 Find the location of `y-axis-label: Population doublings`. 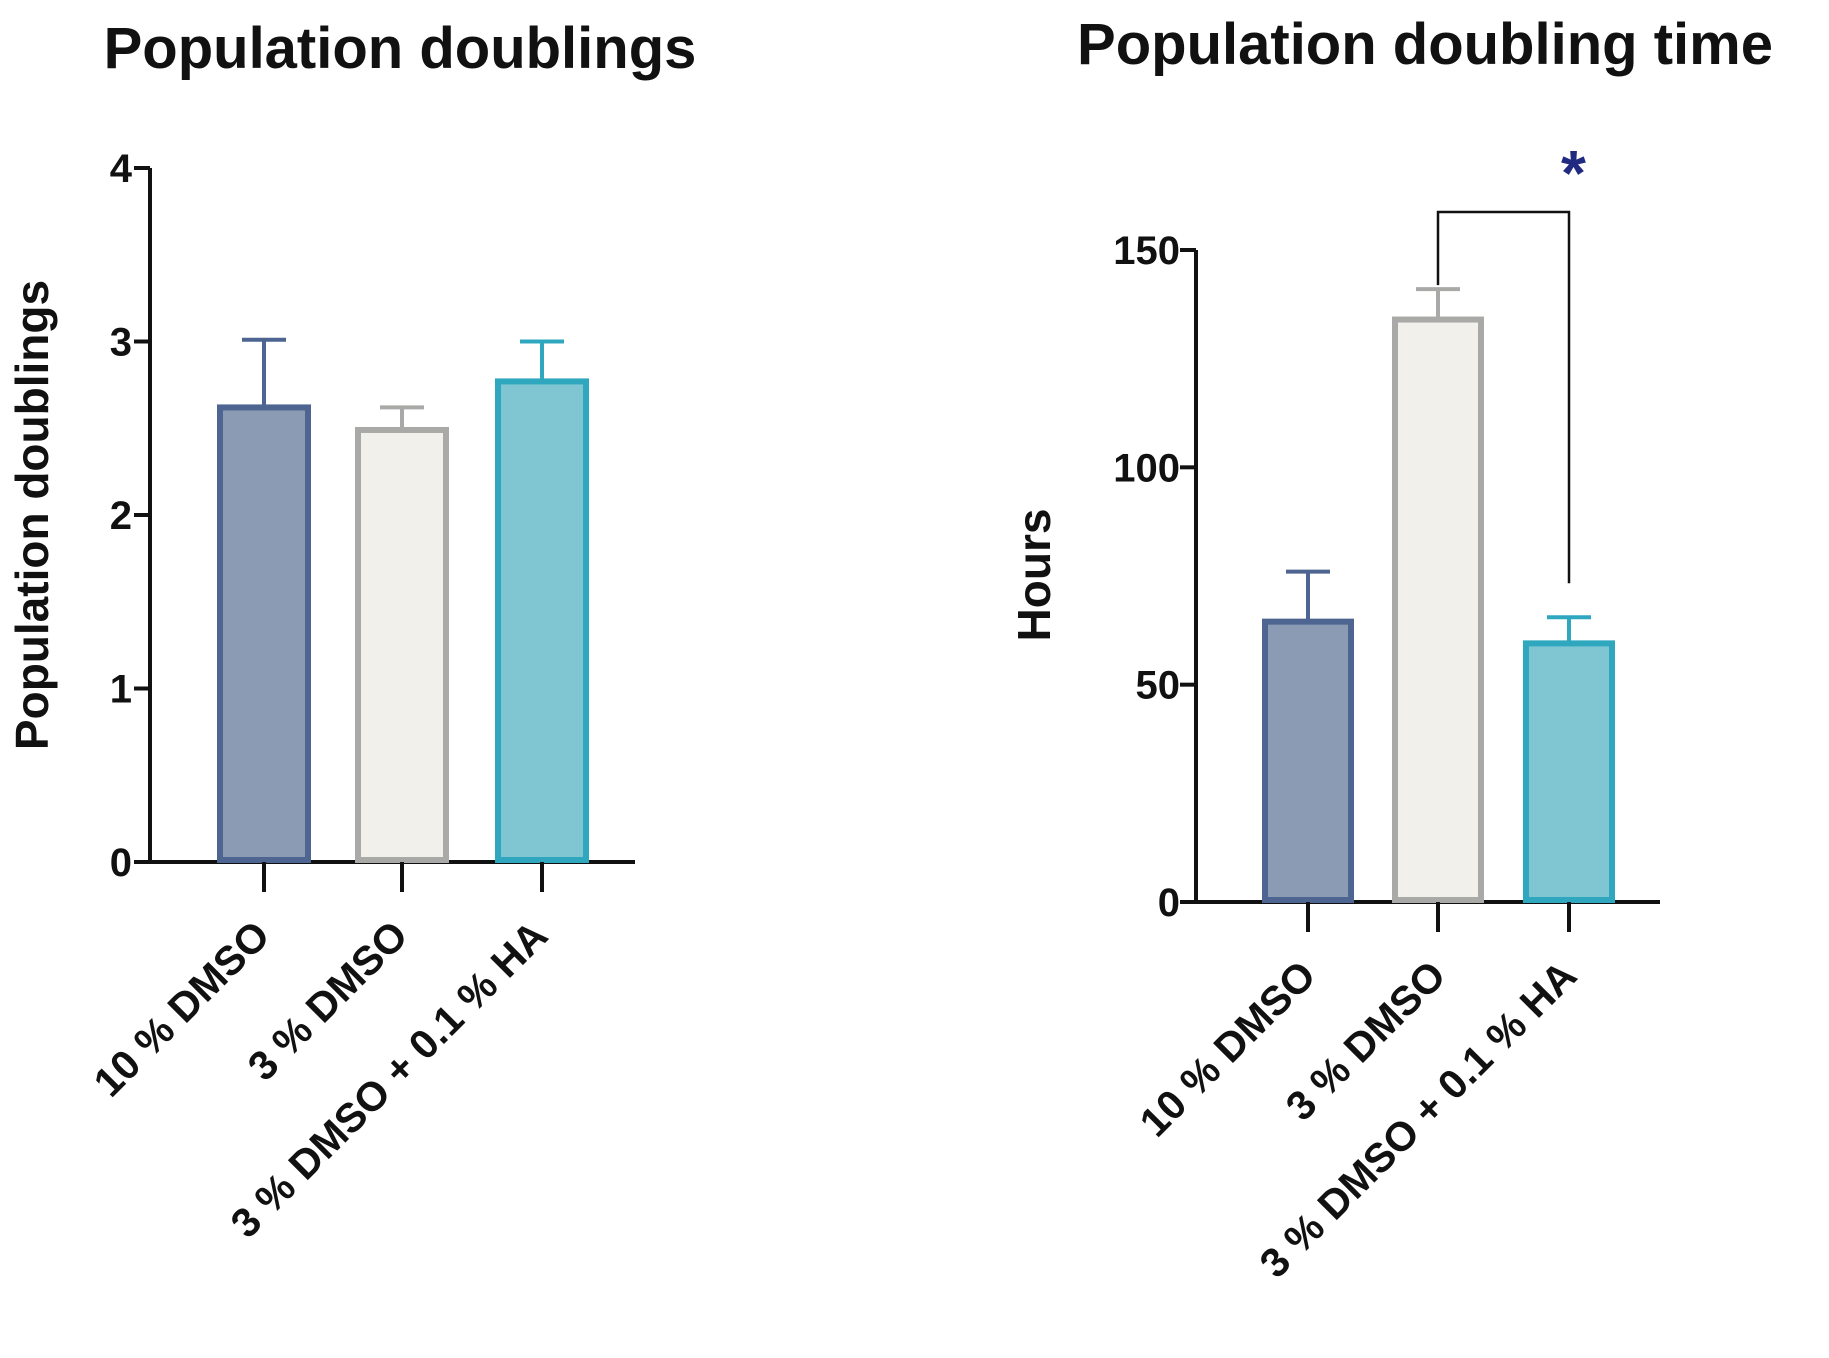

y-axis-label: Population doublings is located at coordinates (32, 515).